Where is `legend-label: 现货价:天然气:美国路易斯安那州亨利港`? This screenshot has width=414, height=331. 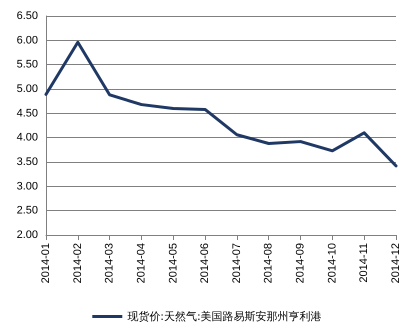
legend-label: 现货价:天然气:美国路易斯安那州亨利港 is located at coordinates (224, 316).